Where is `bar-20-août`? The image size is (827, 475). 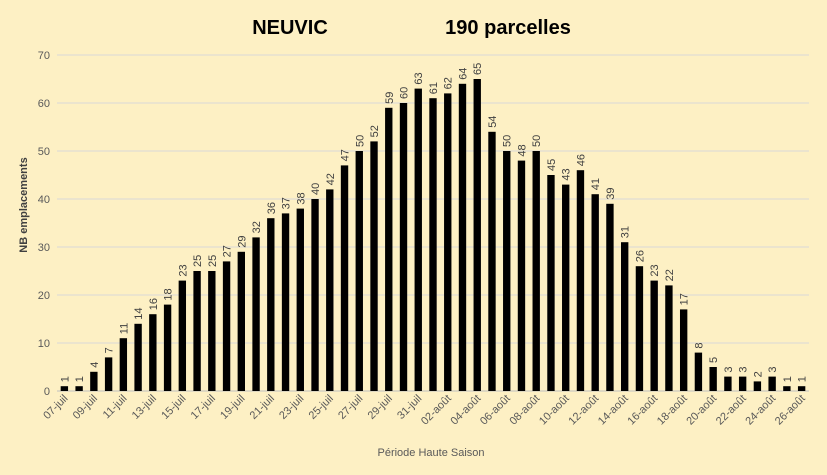 bar-20-août is located at coordinates (713, 379).